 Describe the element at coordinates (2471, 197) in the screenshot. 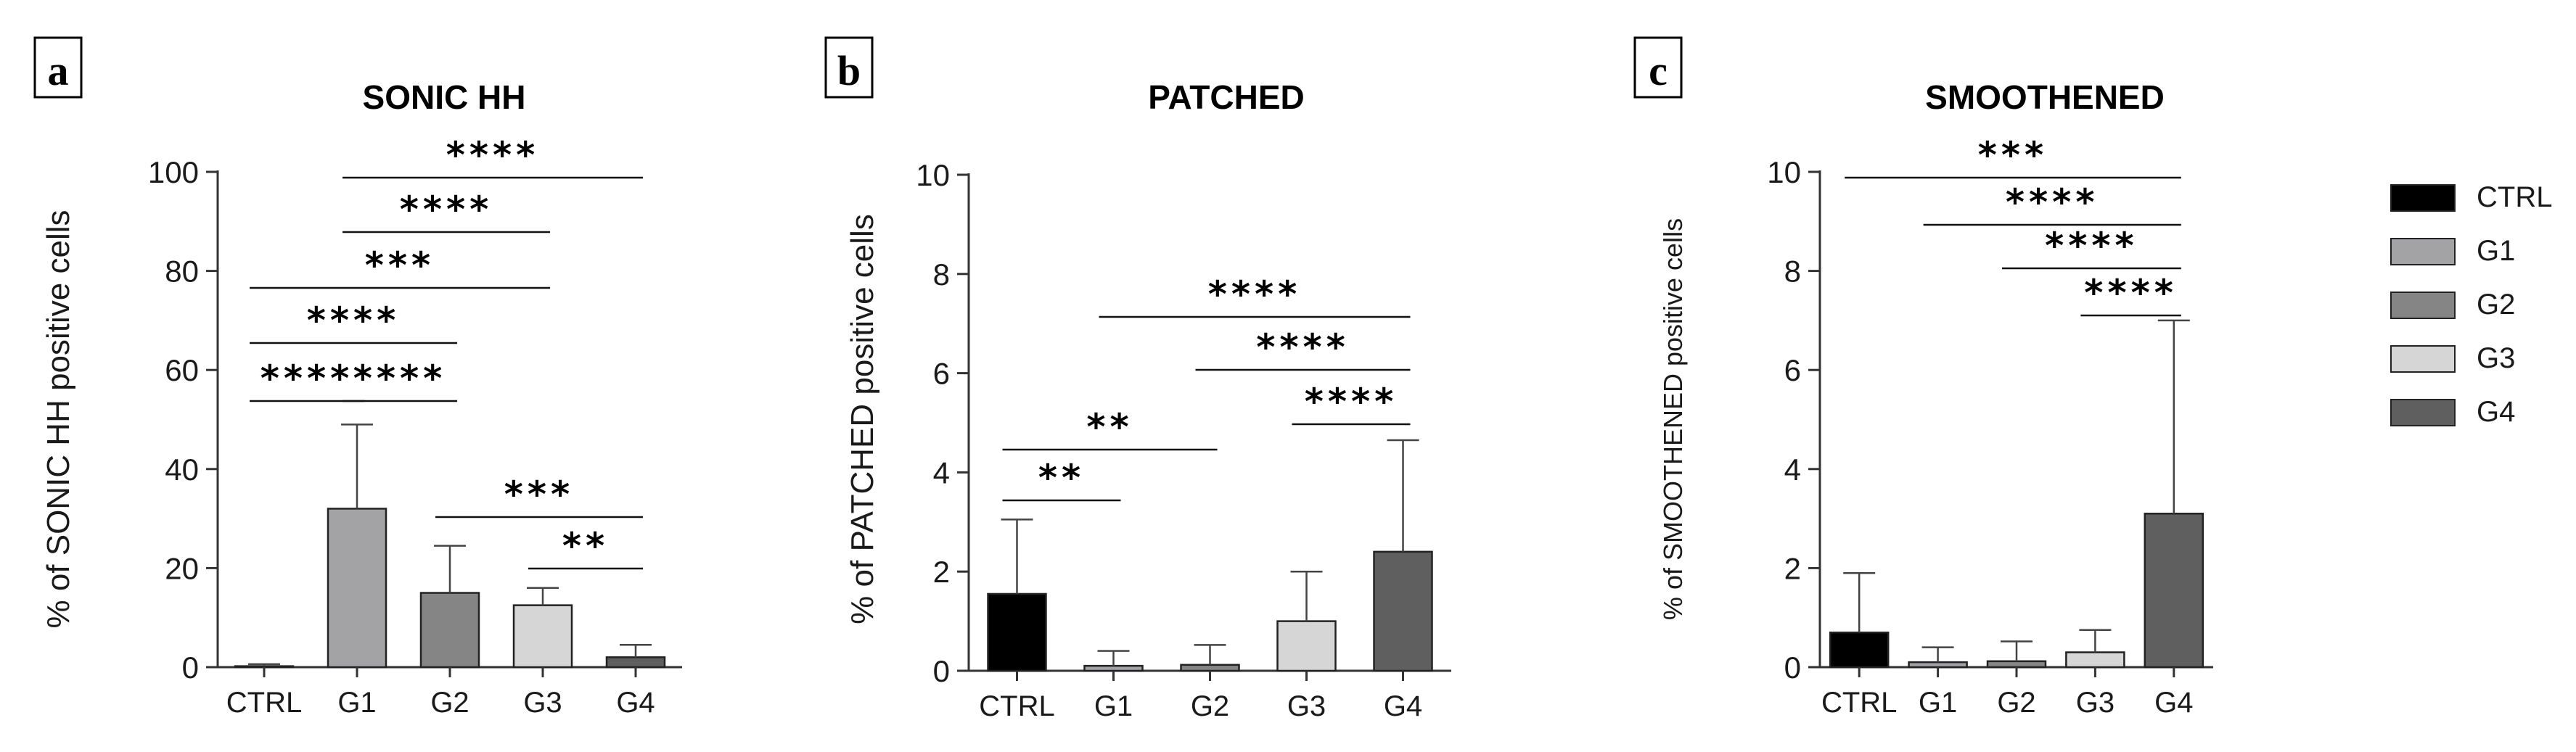

I see `legend-item-ctrl: CTRL` at that location.